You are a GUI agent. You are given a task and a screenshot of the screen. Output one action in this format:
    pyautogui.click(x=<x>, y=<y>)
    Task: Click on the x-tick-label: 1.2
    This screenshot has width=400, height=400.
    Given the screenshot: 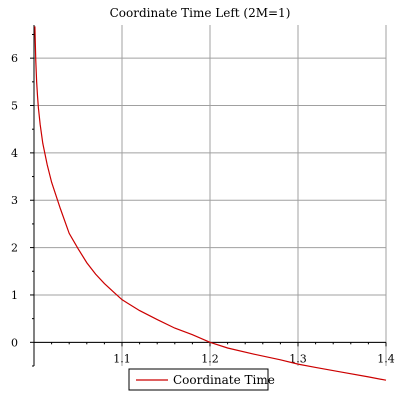 What is the action you would take?
    pyautogui.click(x=210, y=358)
    